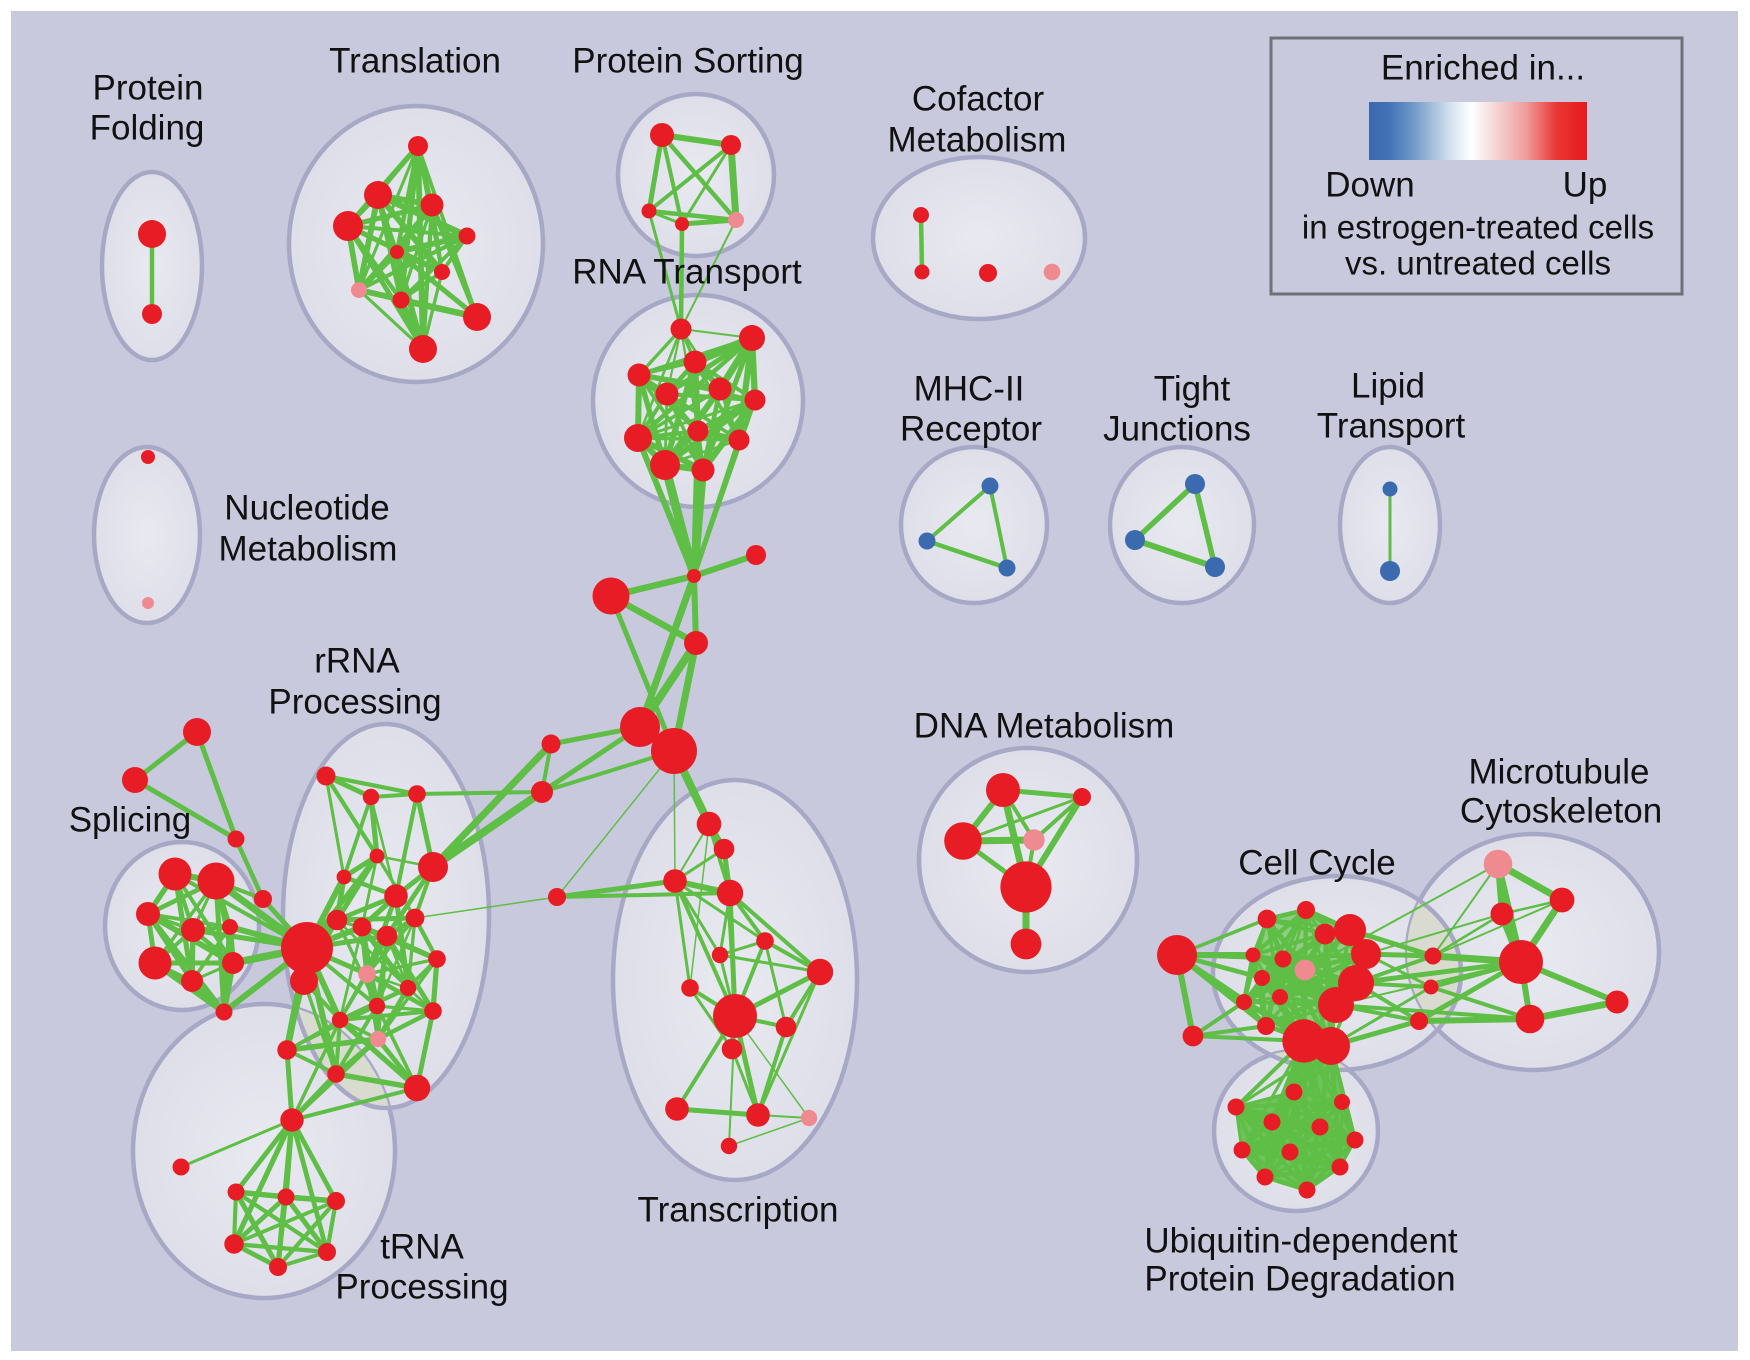  Describe the element at coordinates (357, 660) in the screenshot. I see `svg-text: rRNA` at that location.